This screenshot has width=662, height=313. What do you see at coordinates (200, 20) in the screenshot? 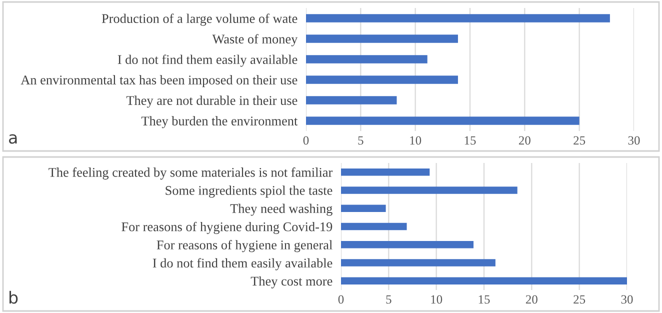
I see `y-tick-label: Production of a large volume of wate` at bounding box center [200, 20].